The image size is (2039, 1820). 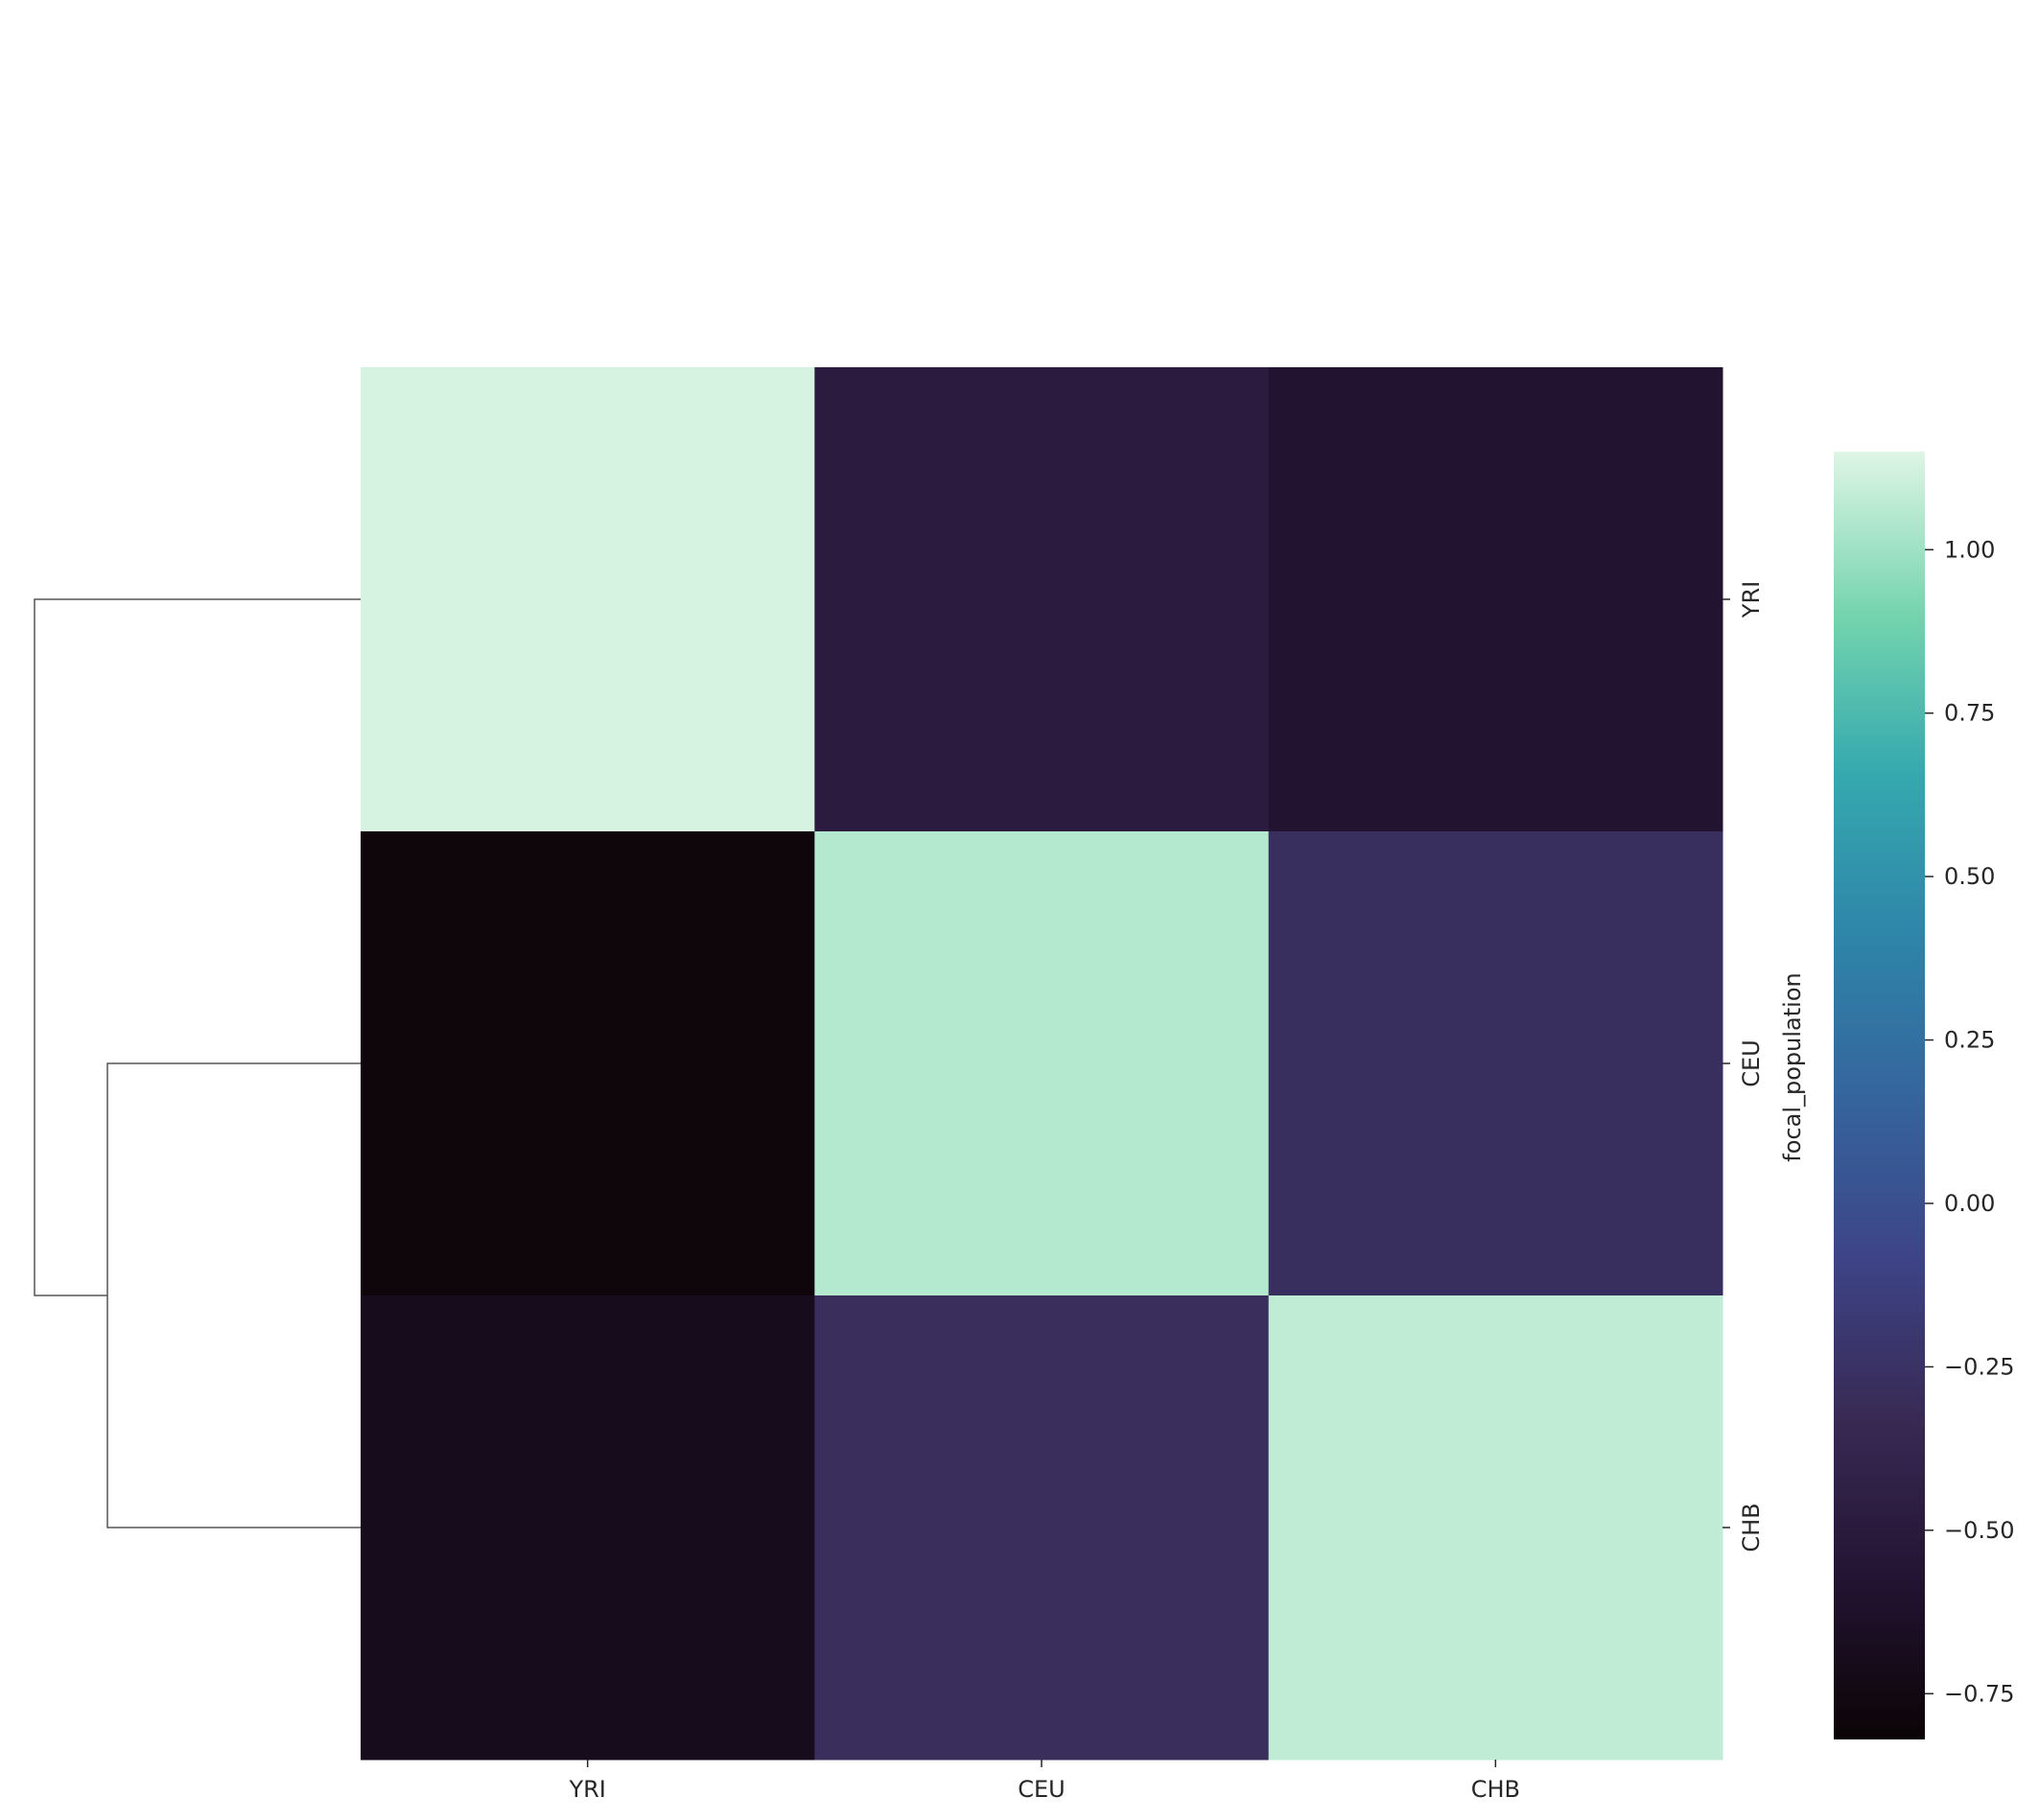 I want to click on row-dendrogram, so click(x=197, y=1063).